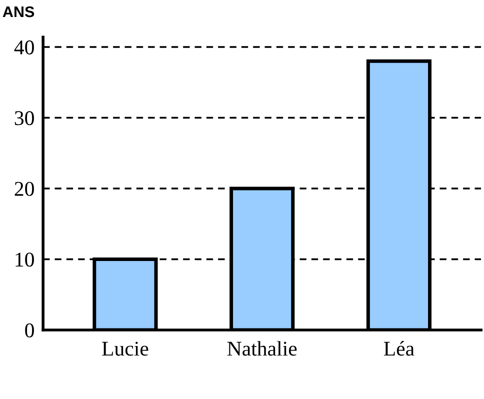 The image size is (484, 399). What do you see at coordinates (24, 47) in the screenshot?
I see `y-tick-label: 40` at bounding box center [24, 47].